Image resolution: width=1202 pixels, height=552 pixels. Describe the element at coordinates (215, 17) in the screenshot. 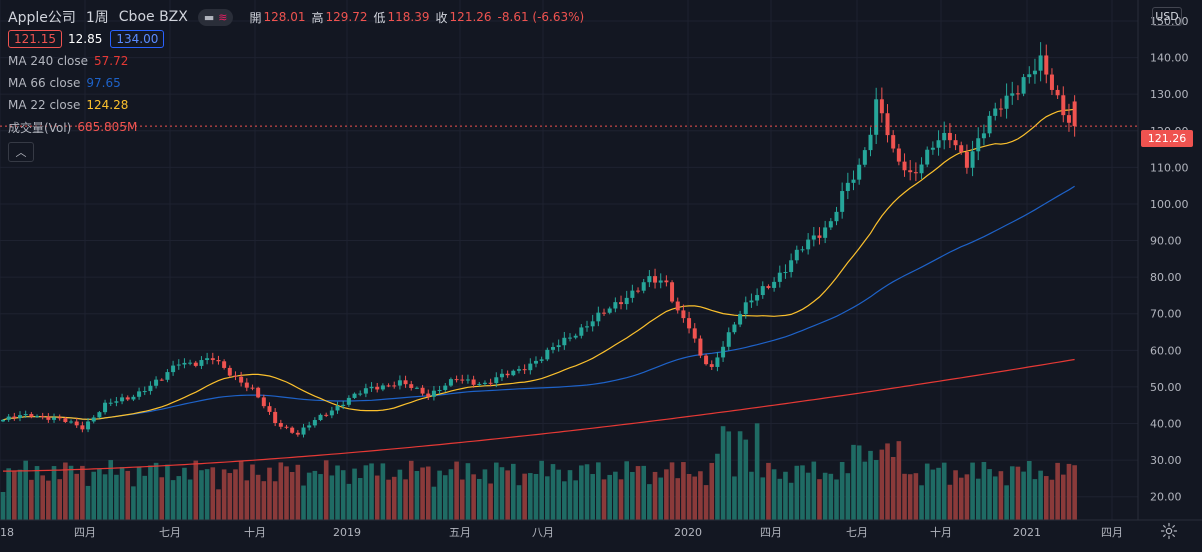

I see `visibility-toggle: ▬ ≋` at that location.